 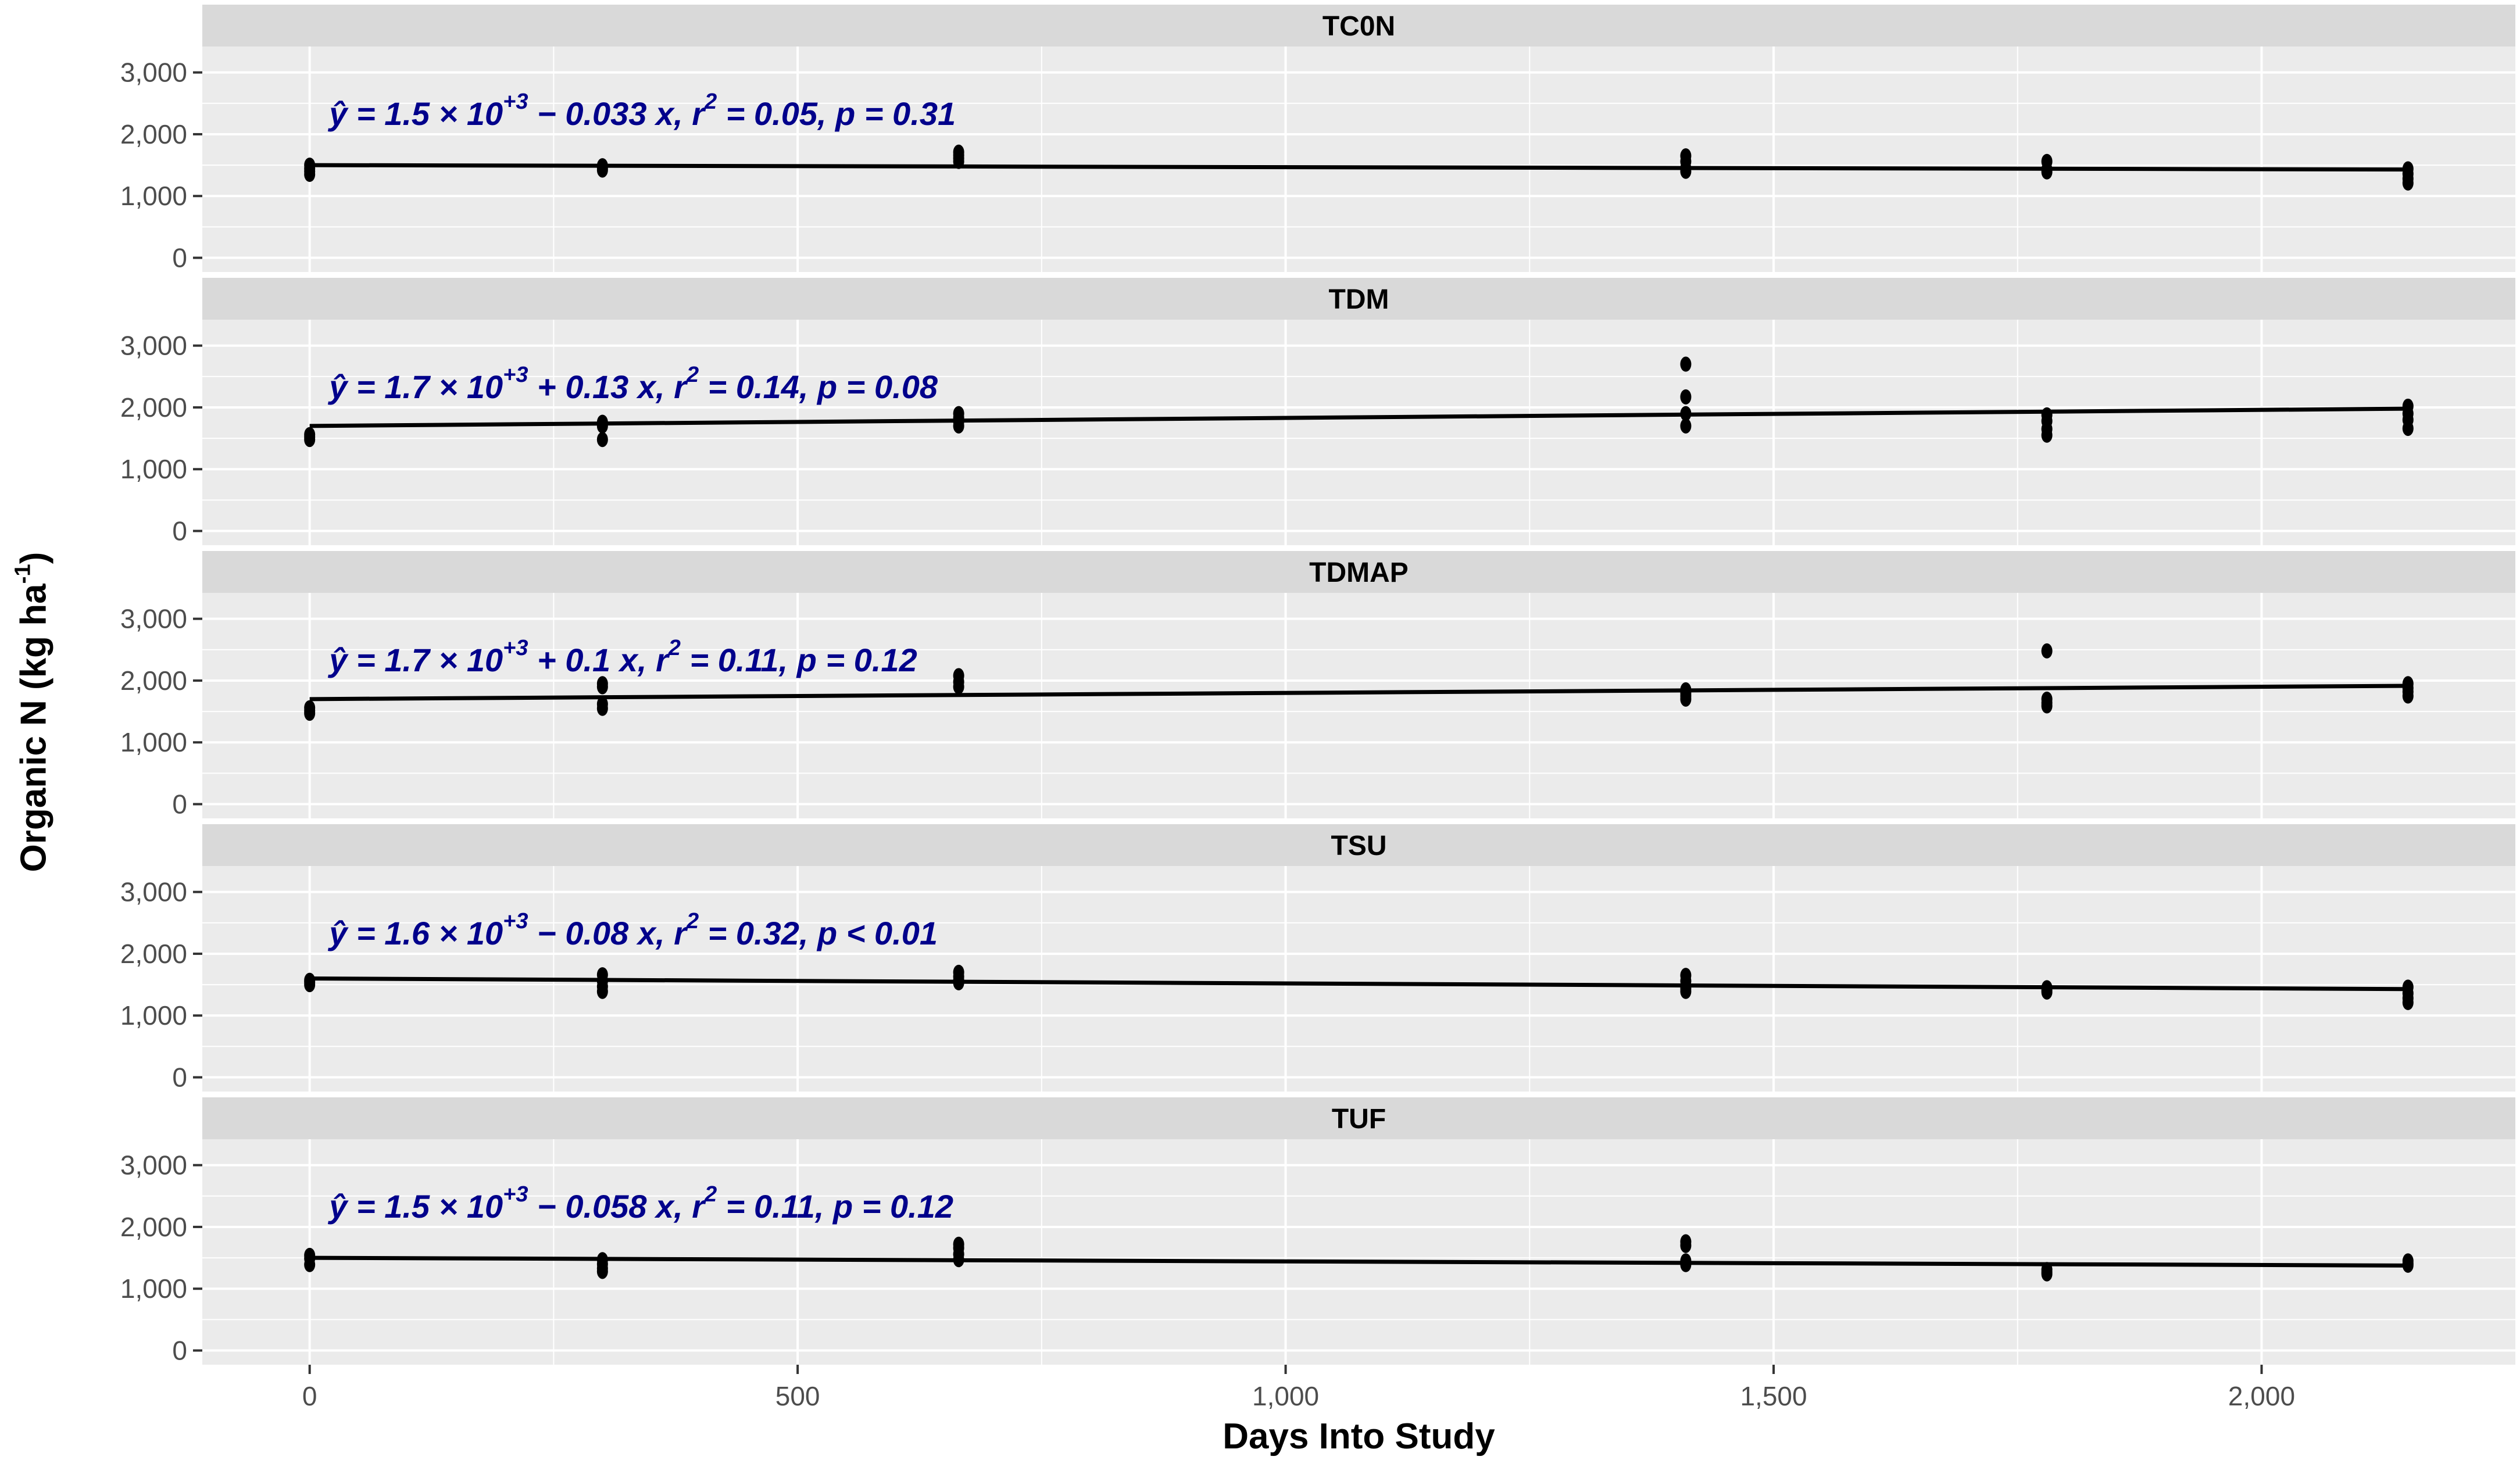 I want to click on facet-strip-label: TDMAP, so click(x=1359, y=572).